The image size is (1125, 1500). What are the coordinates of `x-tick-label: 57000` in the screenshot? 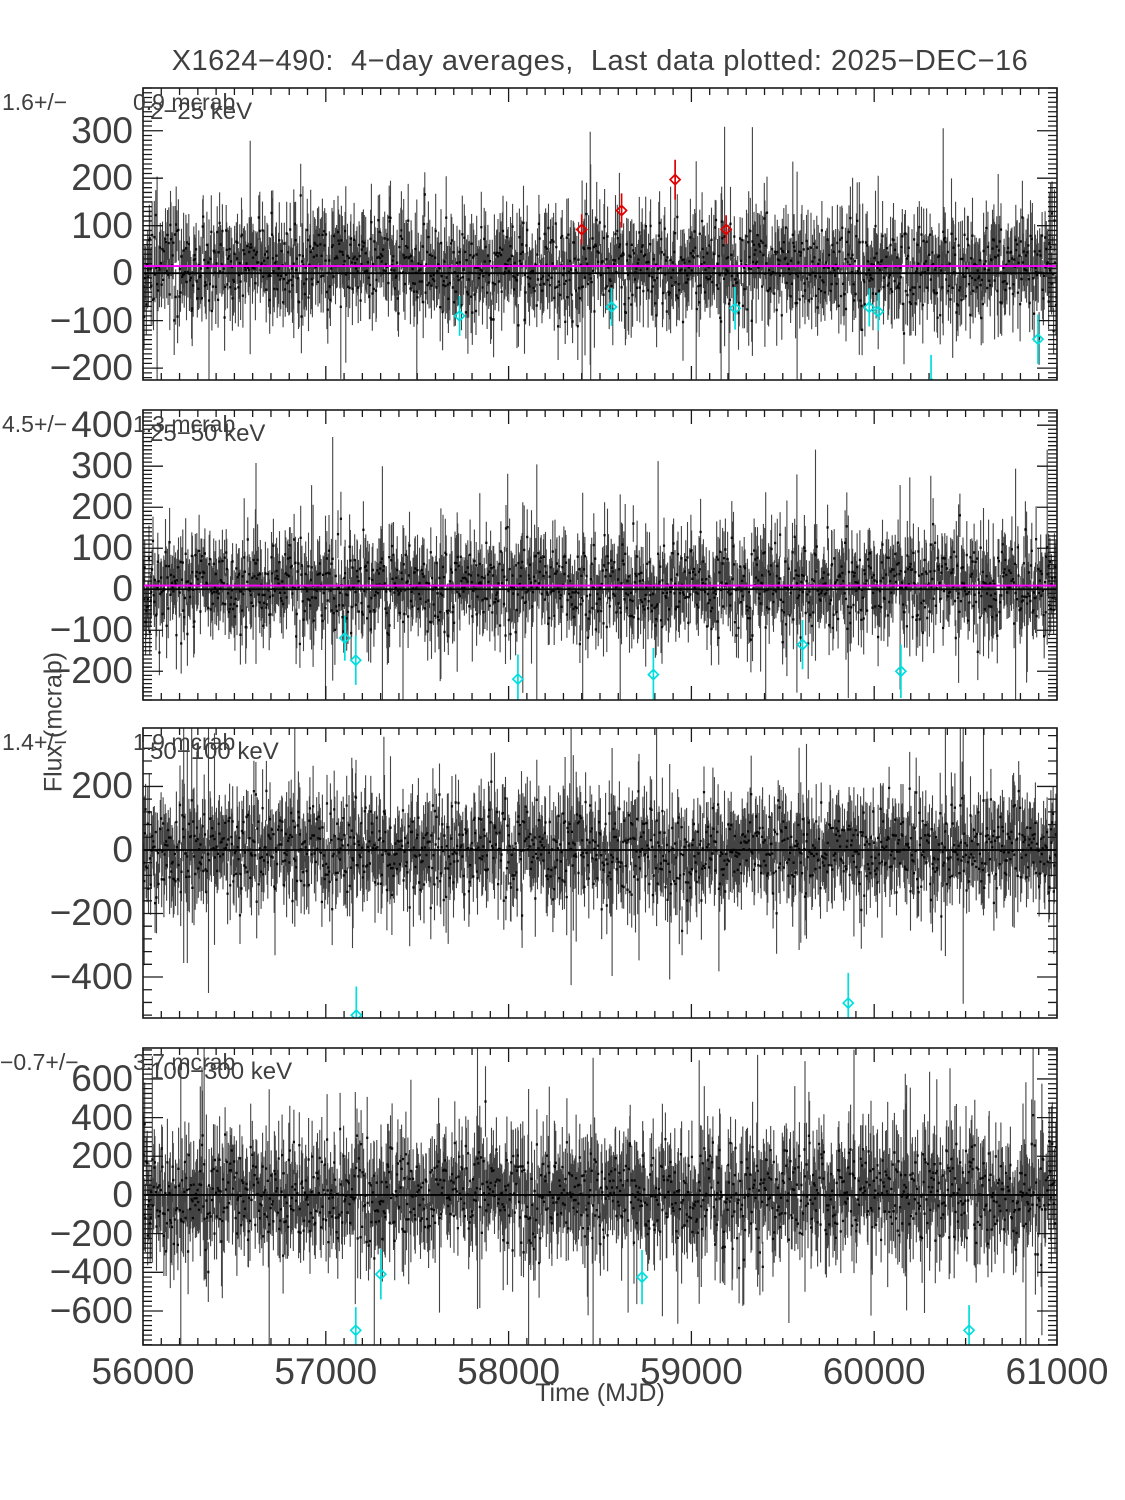 It's located at (326, 1371).